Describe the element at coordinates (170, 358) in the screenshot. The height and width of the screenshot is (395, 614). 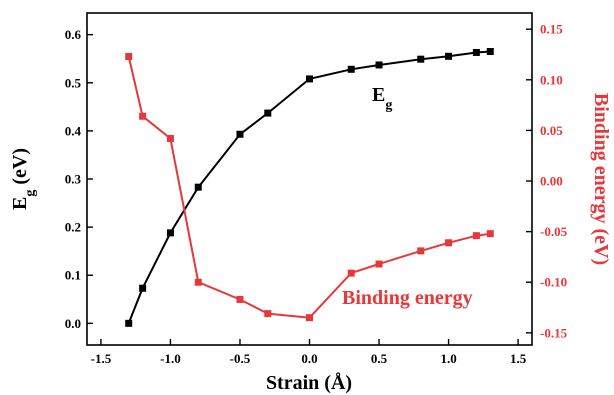
I see `x-tick-label: -1.0` at that location.